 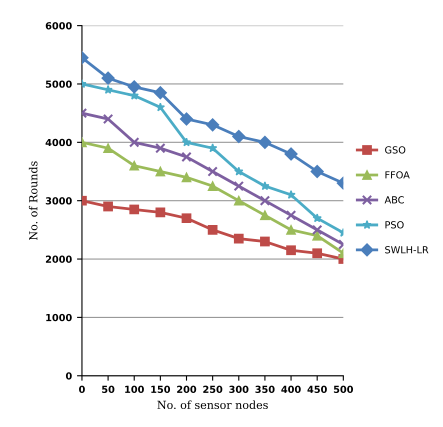 I want to click on legend-label: SWLH-LR, so click(x=406, y=250).